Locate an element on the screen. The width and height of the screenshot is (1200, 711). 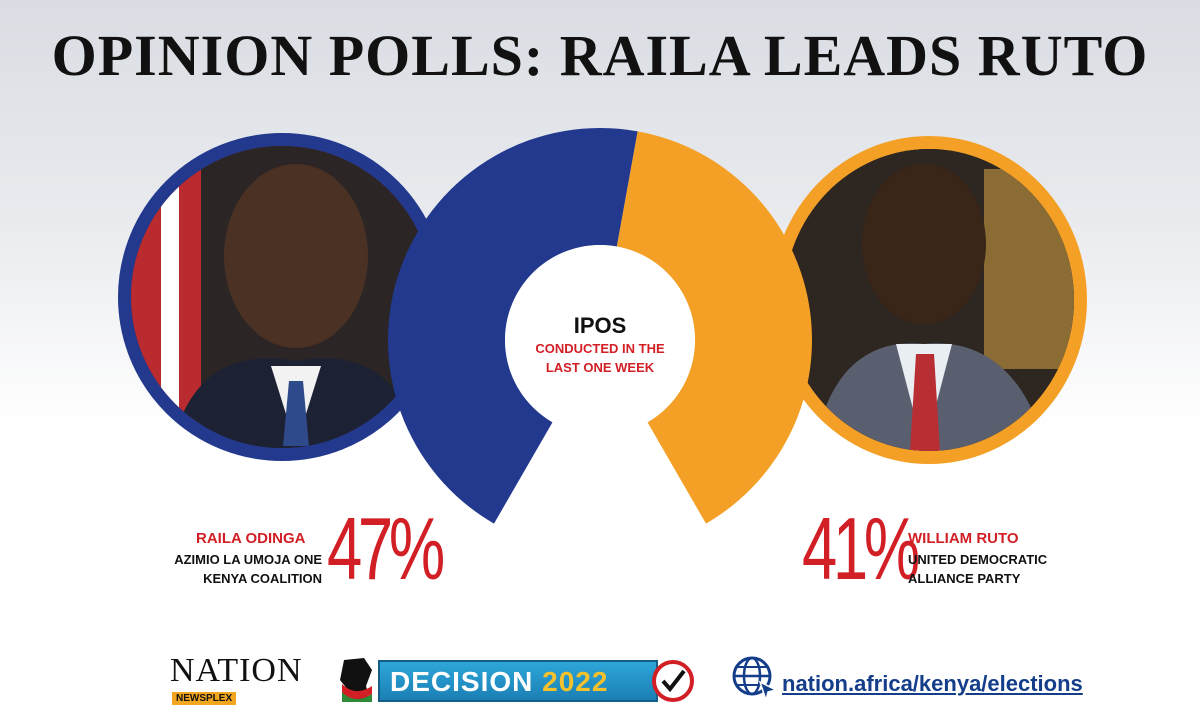
decision-banner: DECISION 2022 is located at coordinates (518, 681).